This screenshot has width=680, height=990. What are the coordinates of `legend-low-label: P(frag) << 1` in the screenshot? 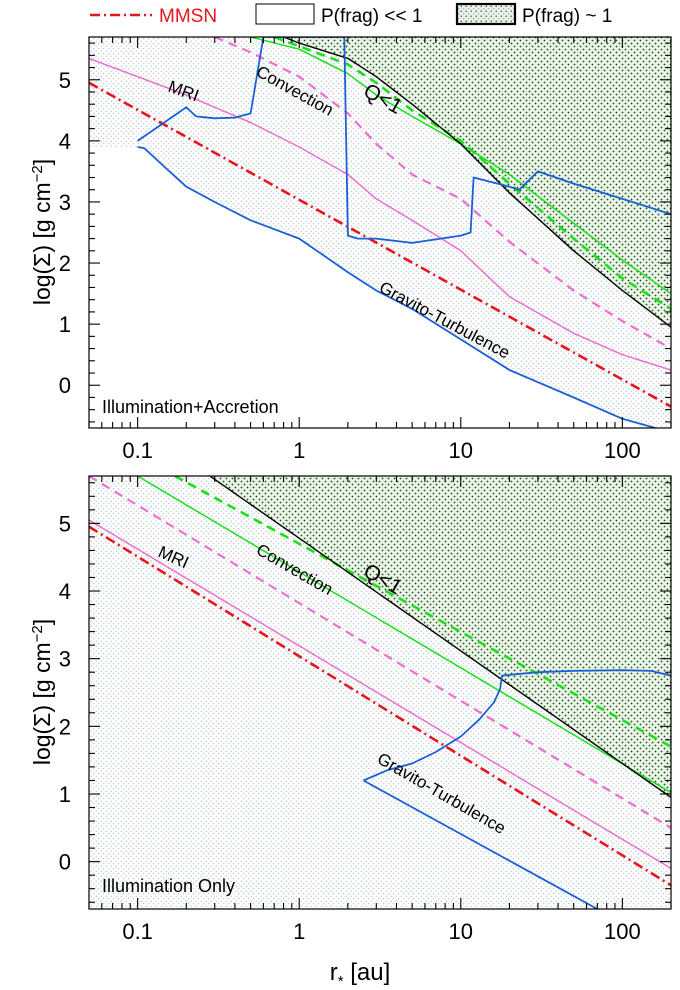 It's located at (371, 16).